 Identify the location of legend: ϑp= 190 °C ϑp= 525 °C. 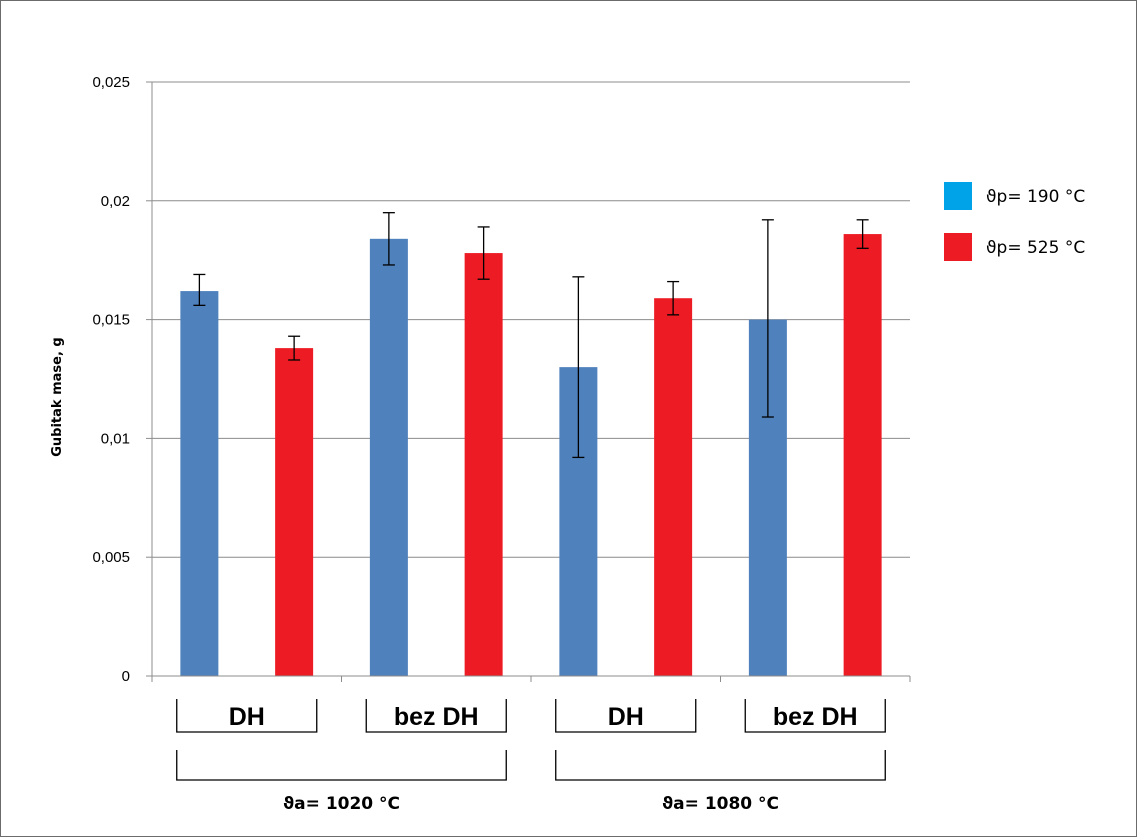
(1014, 221).